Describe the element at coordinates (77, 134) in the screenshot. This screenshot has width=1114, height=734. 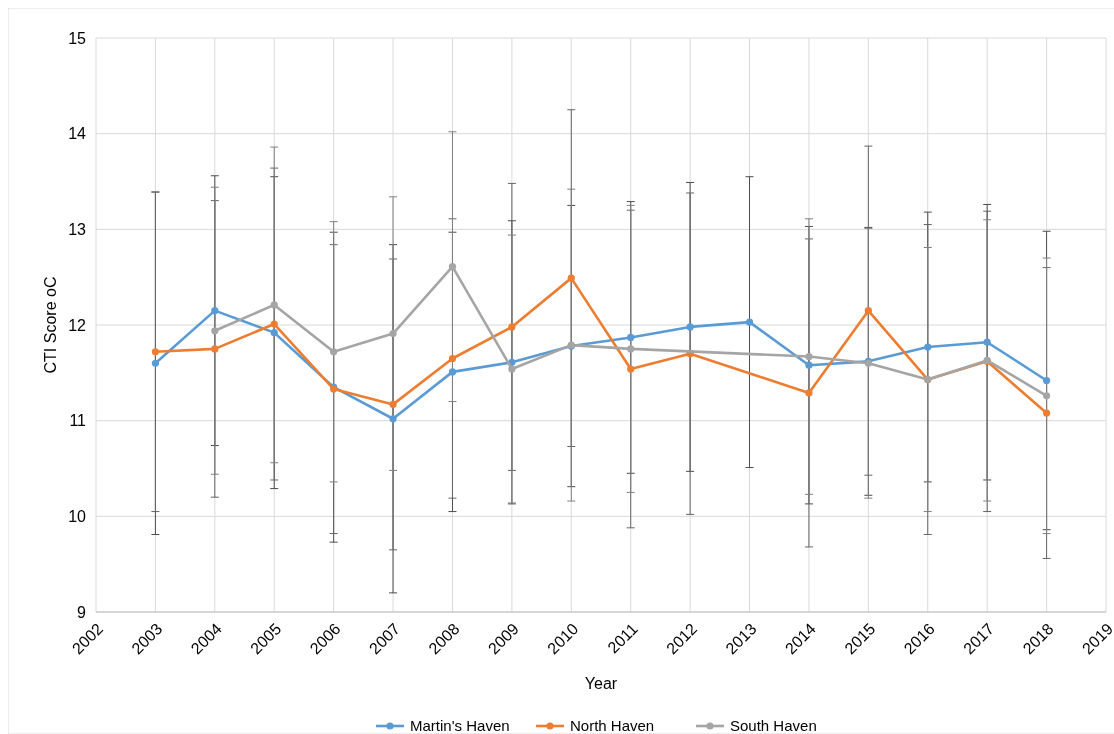
I see `y-tick-label: 14` at that location.